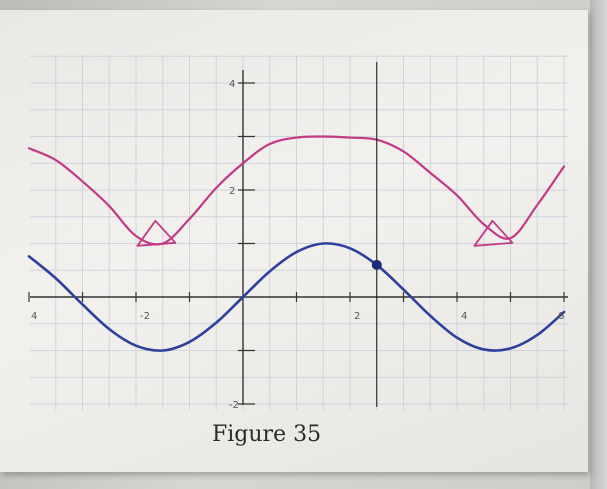  I want to click on figure-caption: Figure 35, so click(267, 434).